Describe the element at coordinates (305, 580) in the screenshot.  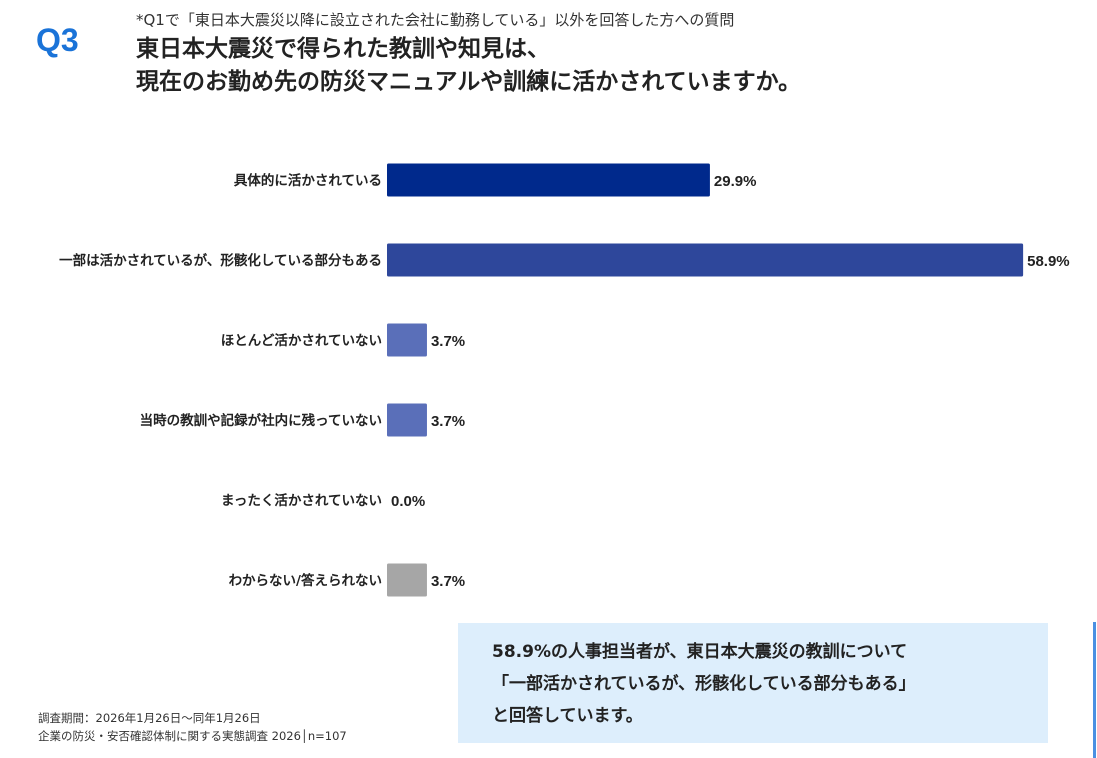
I see `category-label: わからない/答えられない` at that location.